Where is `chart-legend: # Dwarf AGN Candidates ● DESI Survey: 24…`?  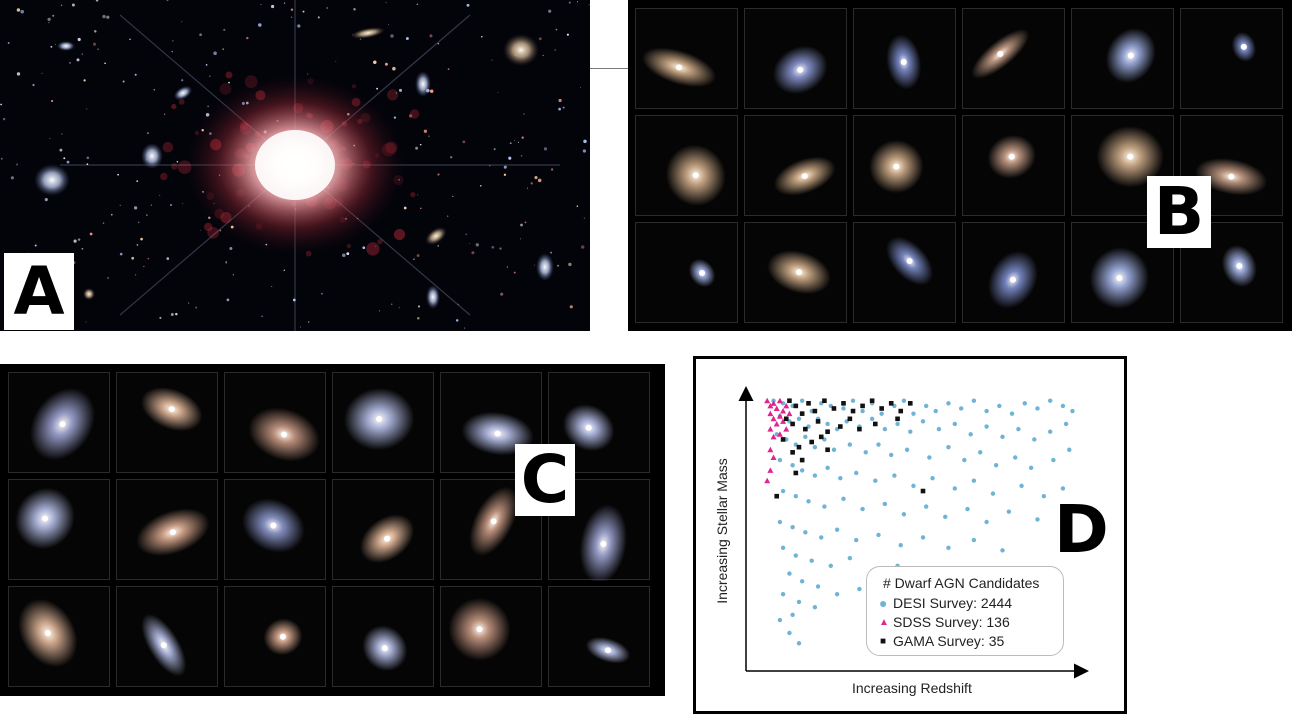
chart-legend: # Dwarf AGN Candidates ● DESI Survey: 24… is located at coordinates (965, 611).